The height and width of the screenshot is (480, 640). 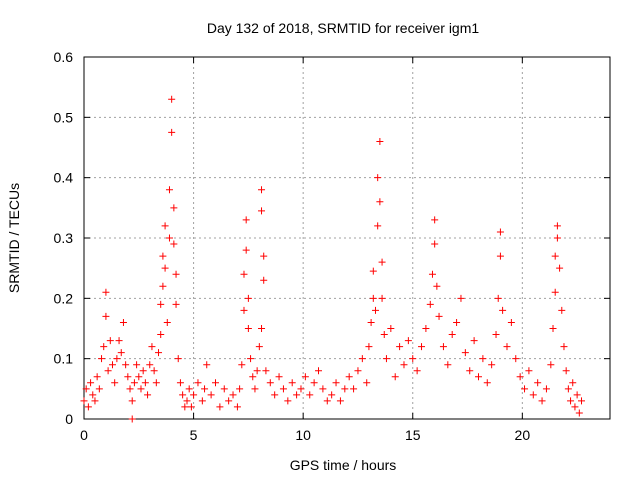 What do you see at coordinates (64, 359) in the screenshot?
I see `y-tick-label: 0.1` at bounding box center [64, 359].